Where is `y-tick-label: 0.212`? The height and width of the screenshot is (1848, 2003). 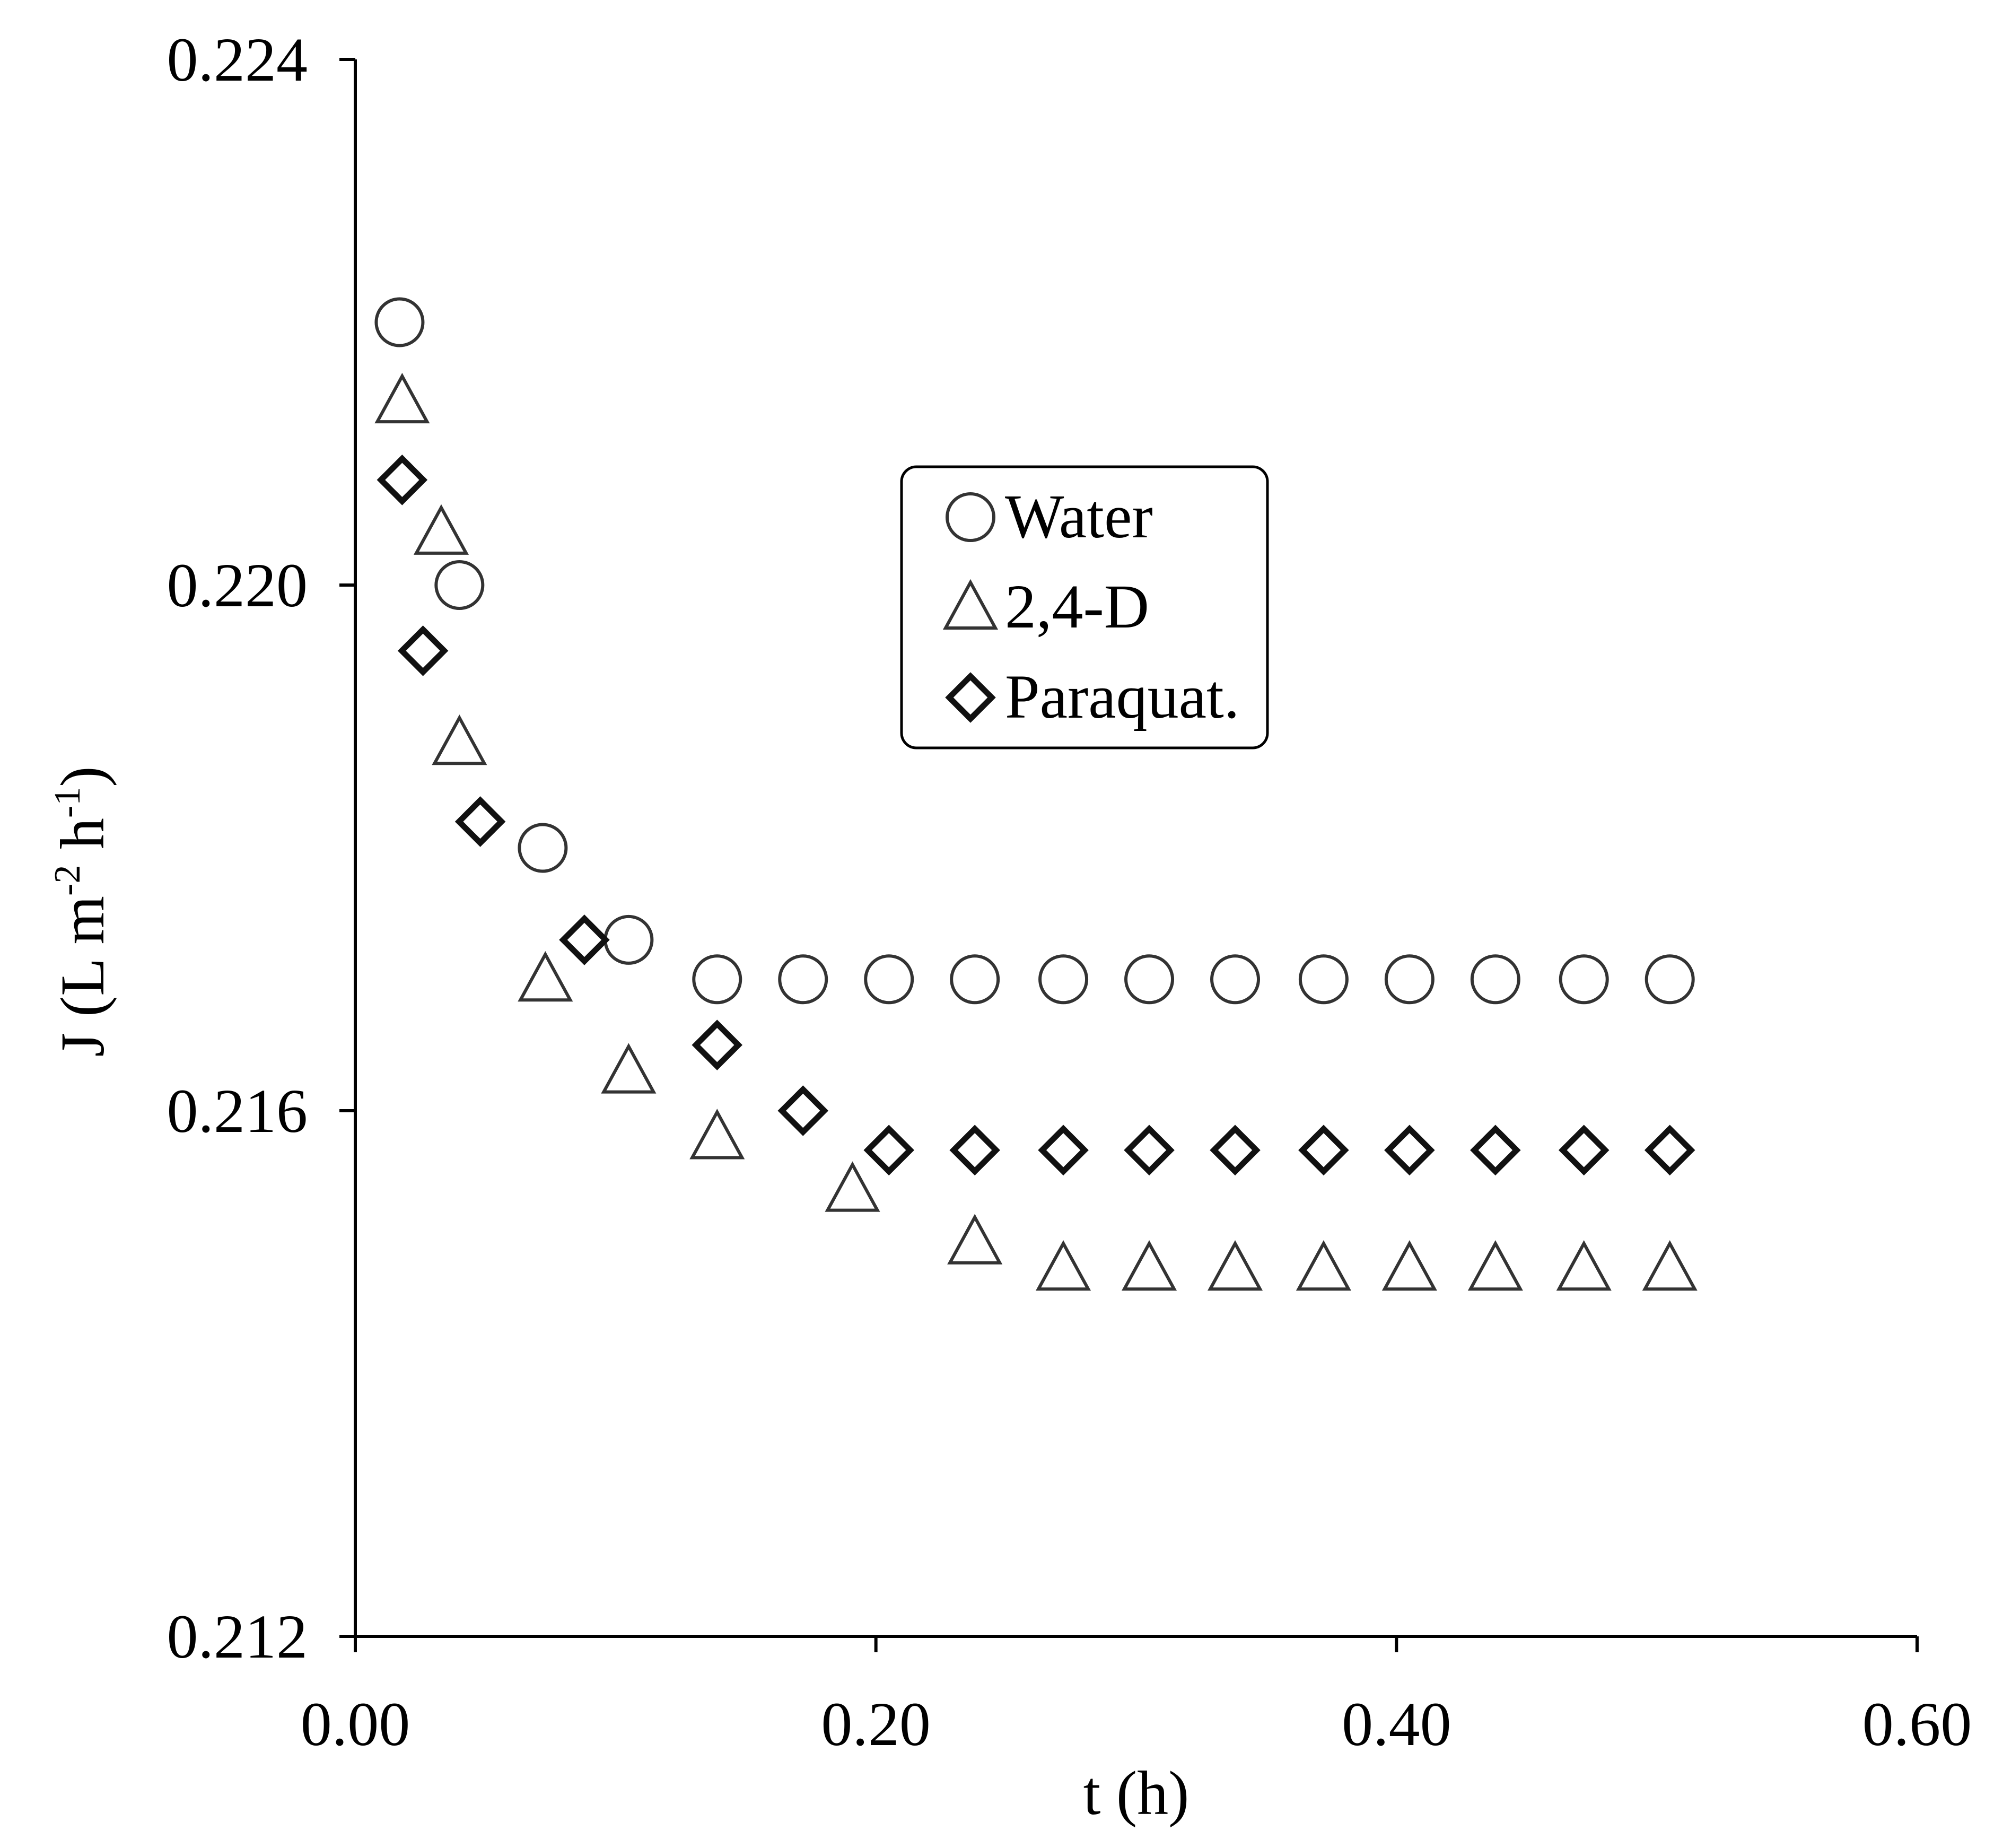 y-tick-label: 0.212 is located at coordinates (237, 1636).